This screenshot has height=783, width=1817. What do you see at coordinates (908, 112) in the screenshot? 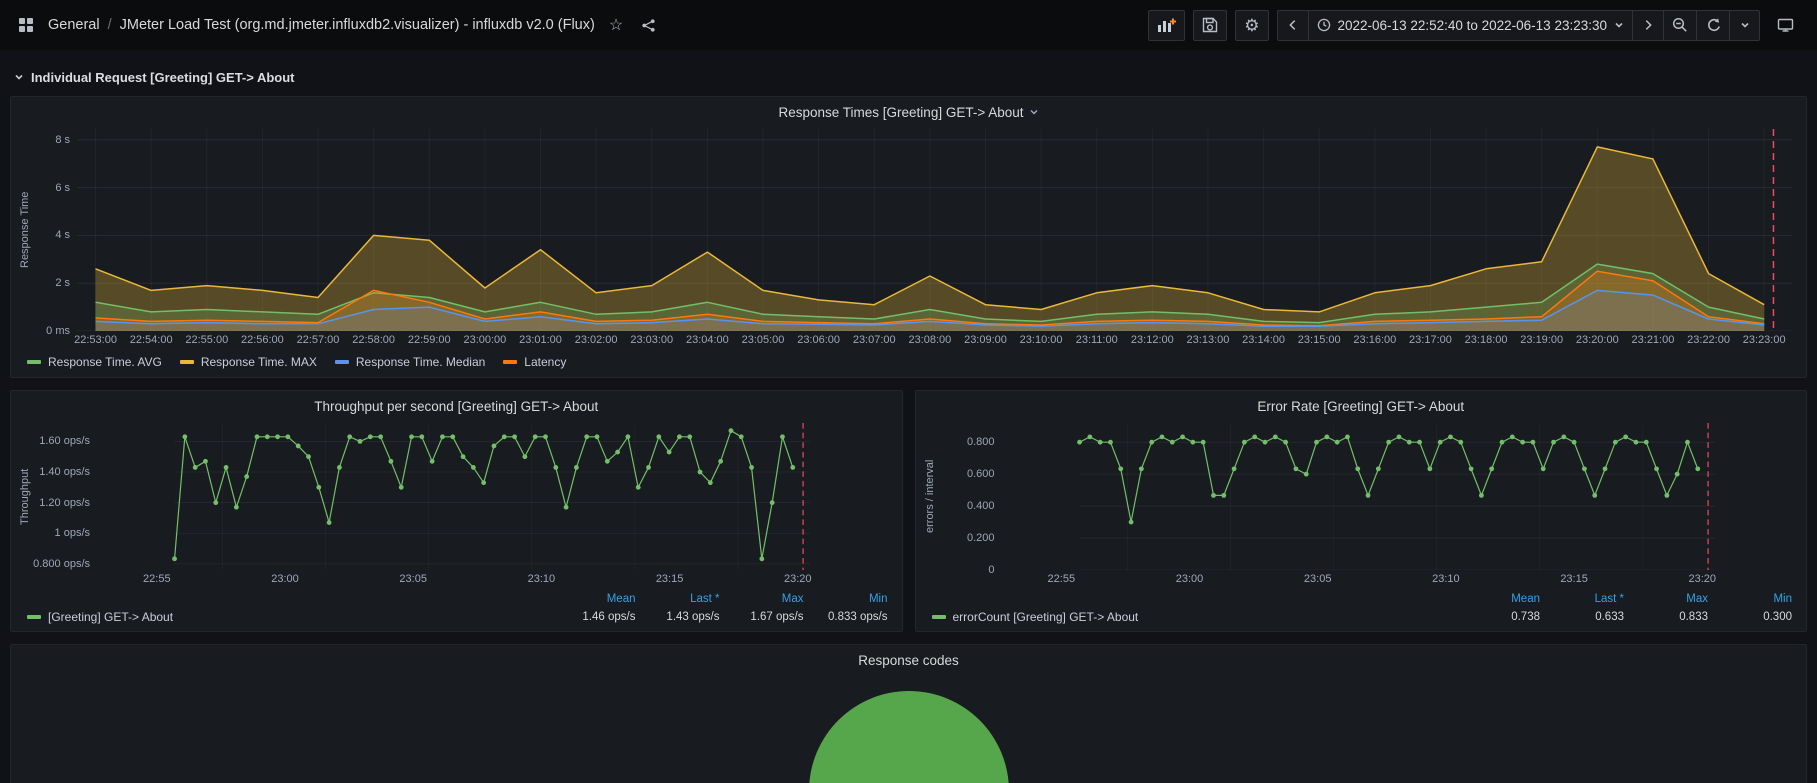
I see `panel-title: Response Times [Greeting] GET-> About` at bounding box center [908, 112].